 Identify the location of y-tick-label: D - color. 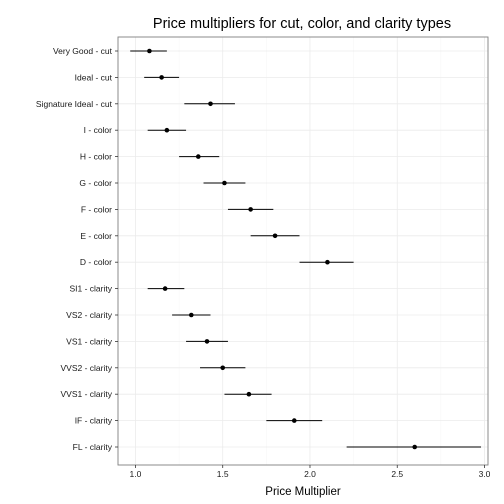
(96, 262).